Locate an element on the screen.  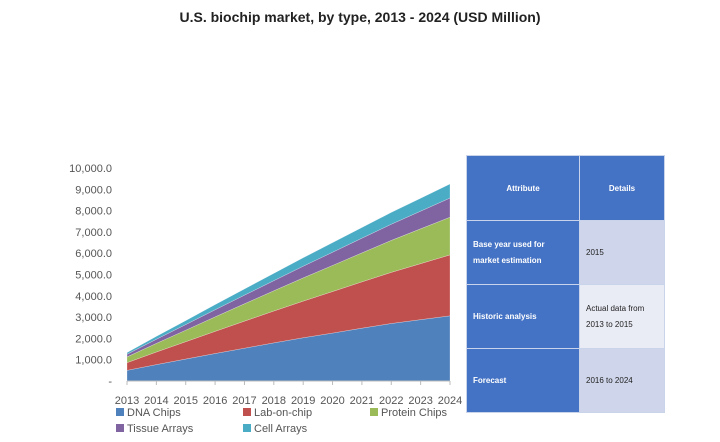
legend-label: Lab-on-chip is located at coordinates (283, 413).